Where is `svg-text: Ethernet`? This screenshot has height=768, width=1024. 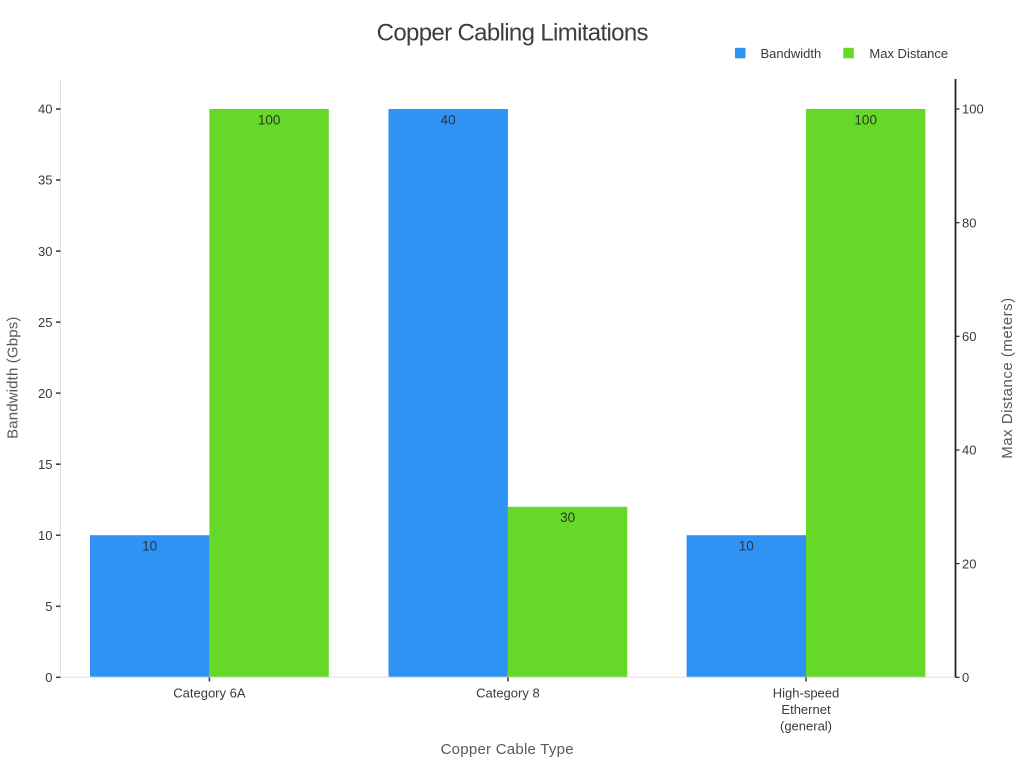 svg-text: Ethernet is located at coordinates (806, 709).